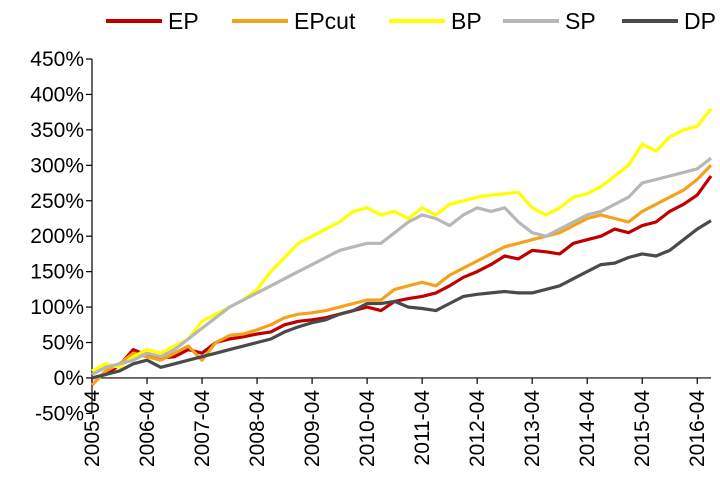  What do you see at coordinates (92, 428) in the screenshot?
I see `x-tick-label: 2005-04` at bounding box center [92, 428].